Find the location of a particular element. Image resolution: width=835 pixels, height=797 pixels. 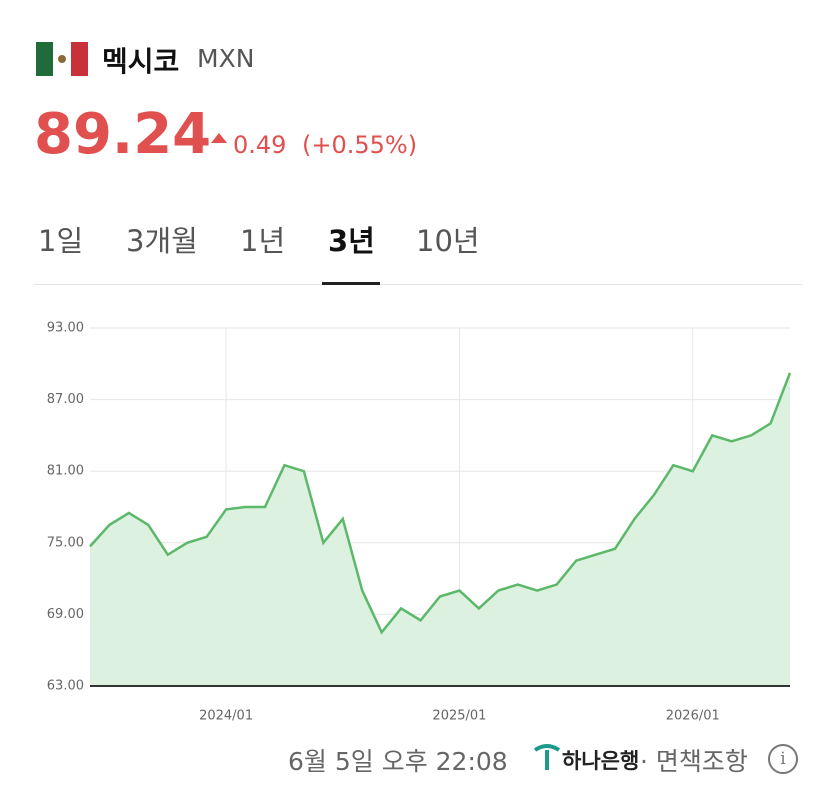

bank-logo is located at coordinates (547, 757).